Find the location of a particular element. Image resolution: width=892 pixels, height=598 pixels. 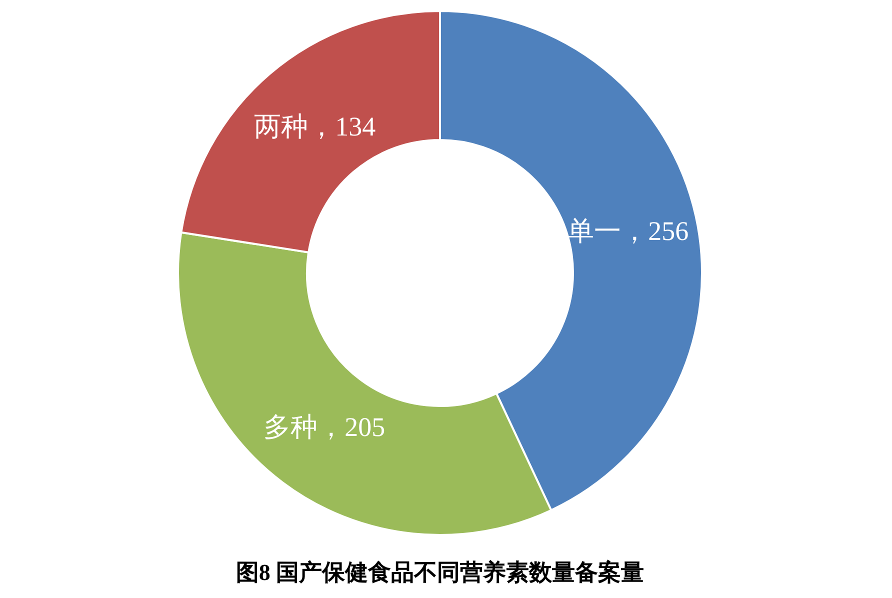

slice-label: 两种 is located at coordinates (281, 127).